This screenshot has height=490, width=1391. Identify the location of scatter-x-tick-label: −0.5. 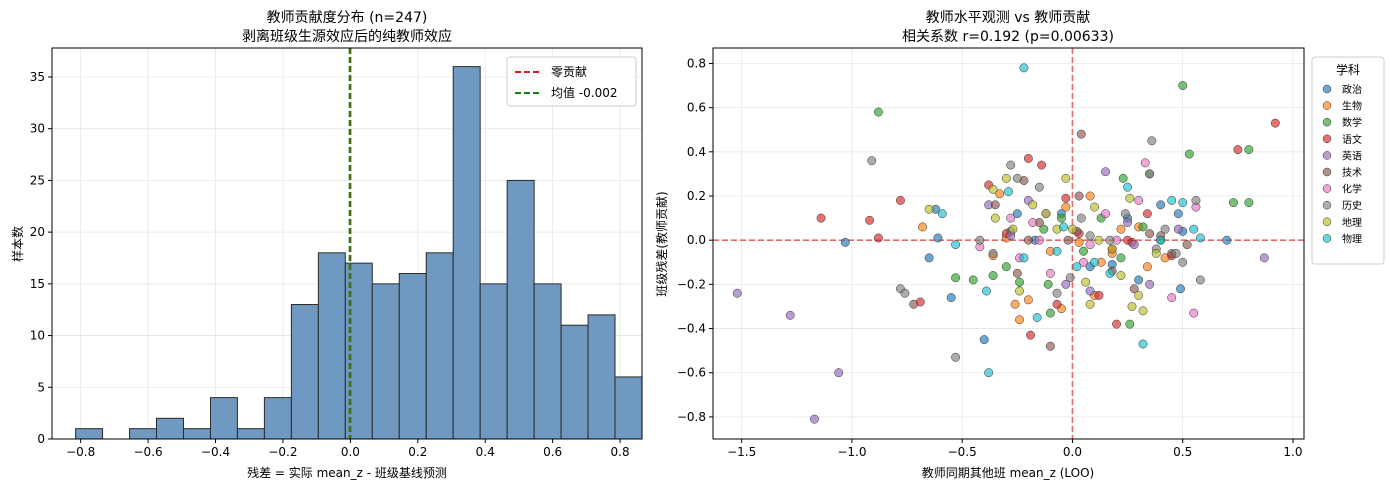
(962, 452).